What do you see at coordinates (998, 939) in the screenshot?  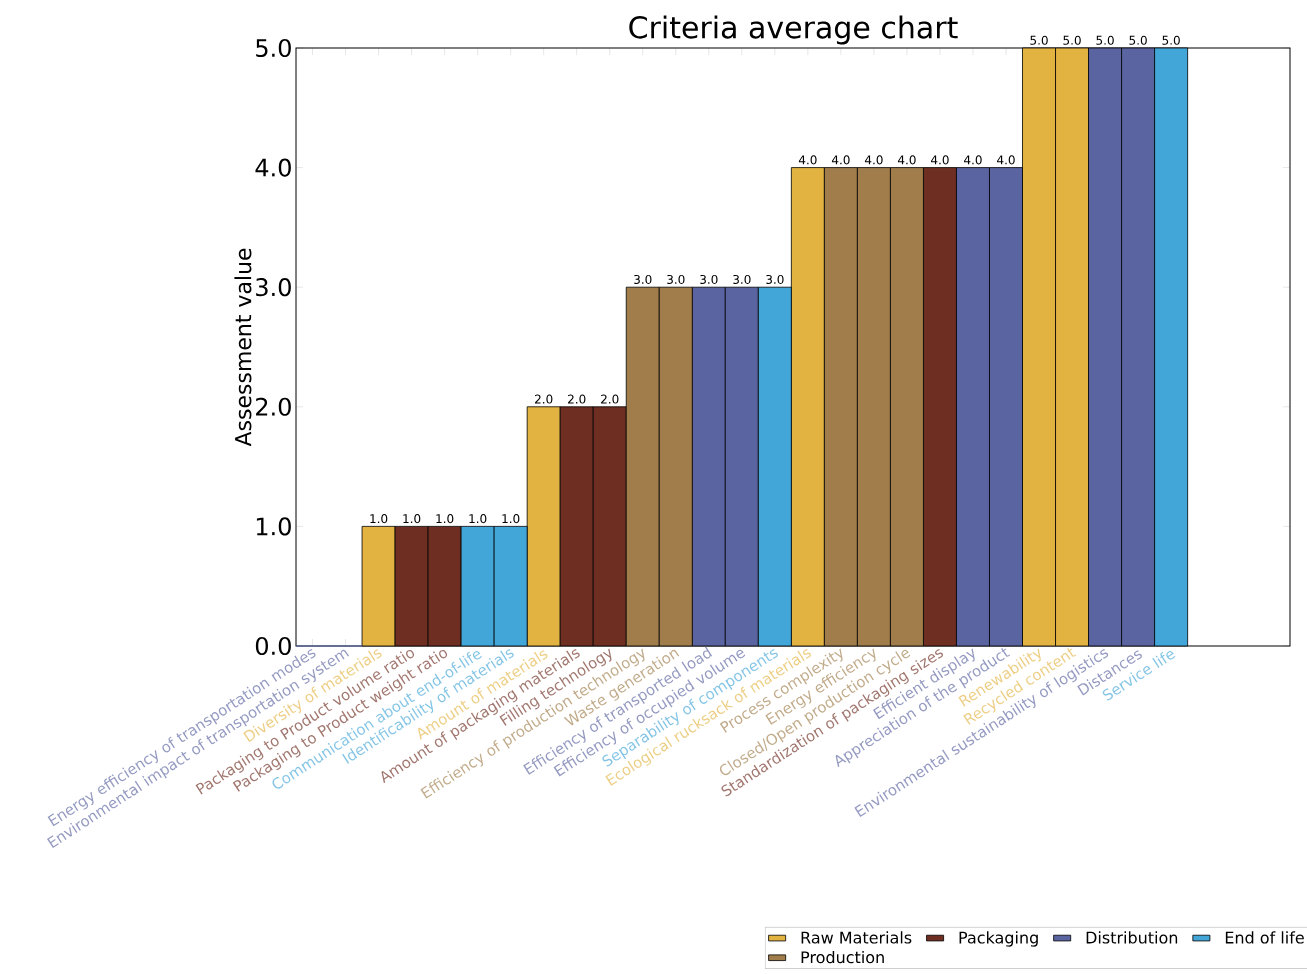 I see `legend-label: Packaging` at bounding box center [998, 939].